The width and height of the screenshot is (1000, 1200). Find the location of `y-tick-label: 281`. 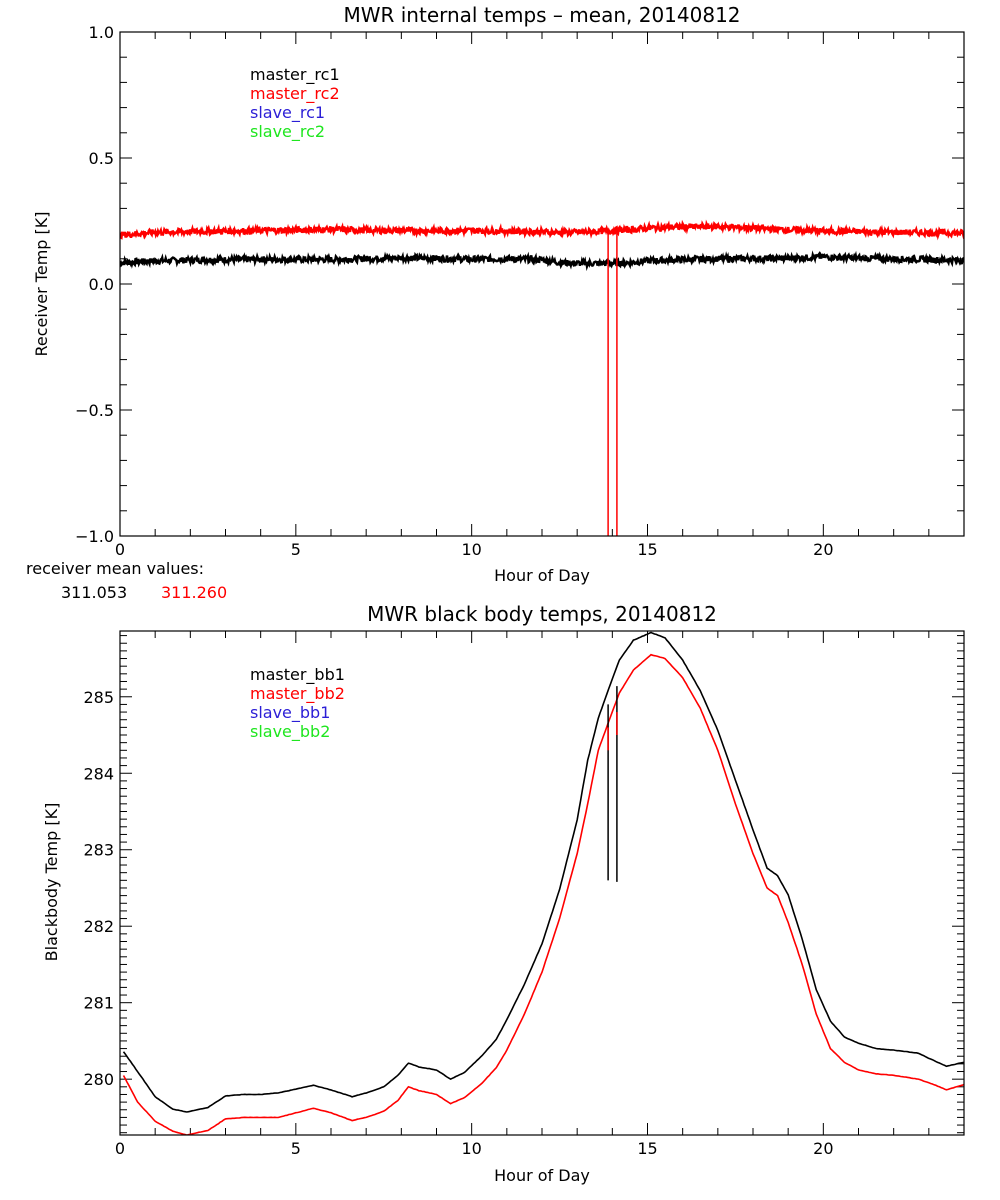

y-tick-label: 281 is located at coordinates (98, 1003).